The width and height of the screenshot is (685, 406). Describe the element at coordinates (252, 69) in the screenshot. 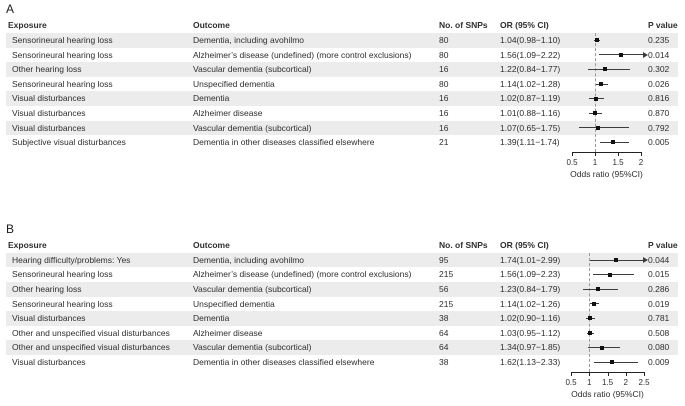

I see `outcome-cell: Vascular dementia (subcortical)` at that location.